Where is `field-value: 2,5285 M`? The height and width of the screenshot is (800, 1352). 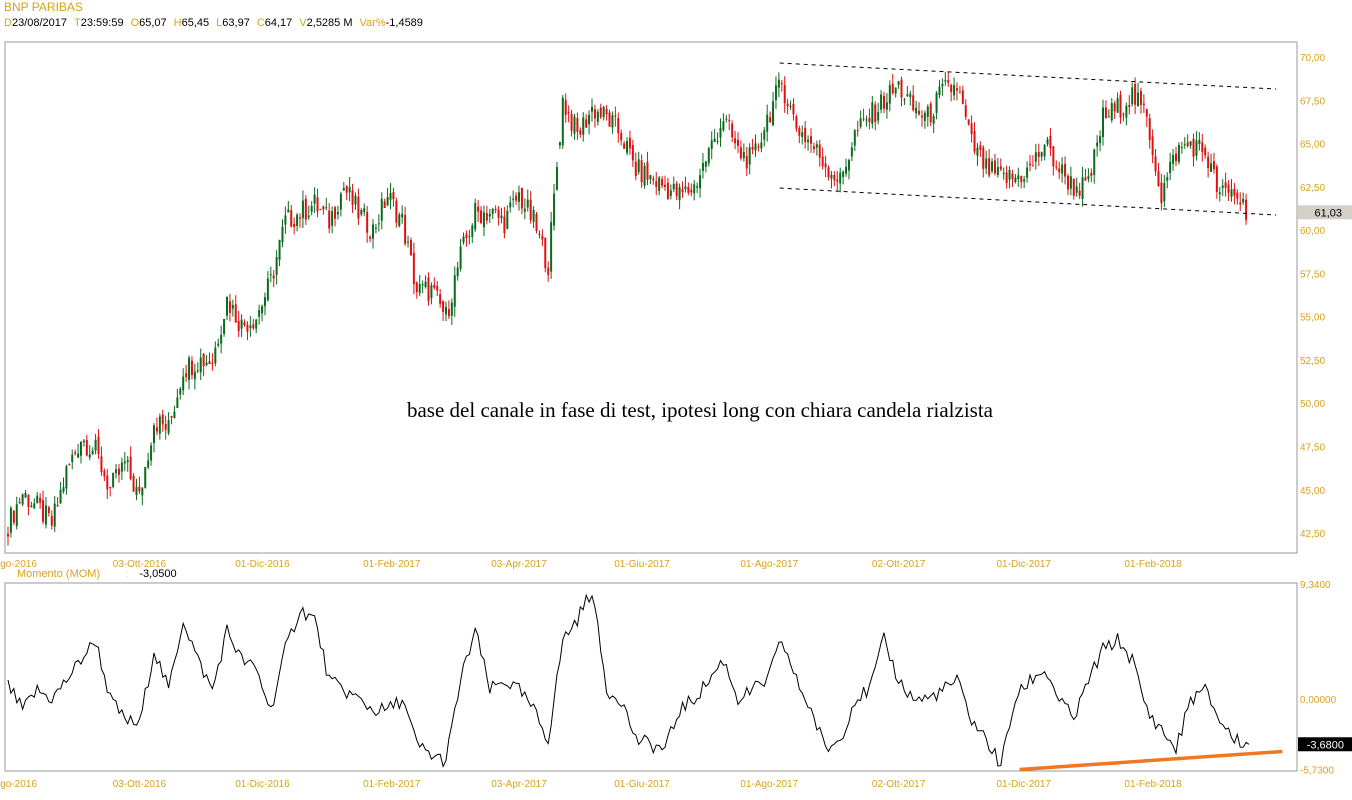
field-value: 2,5285 M is located at coordinates (329, 23).